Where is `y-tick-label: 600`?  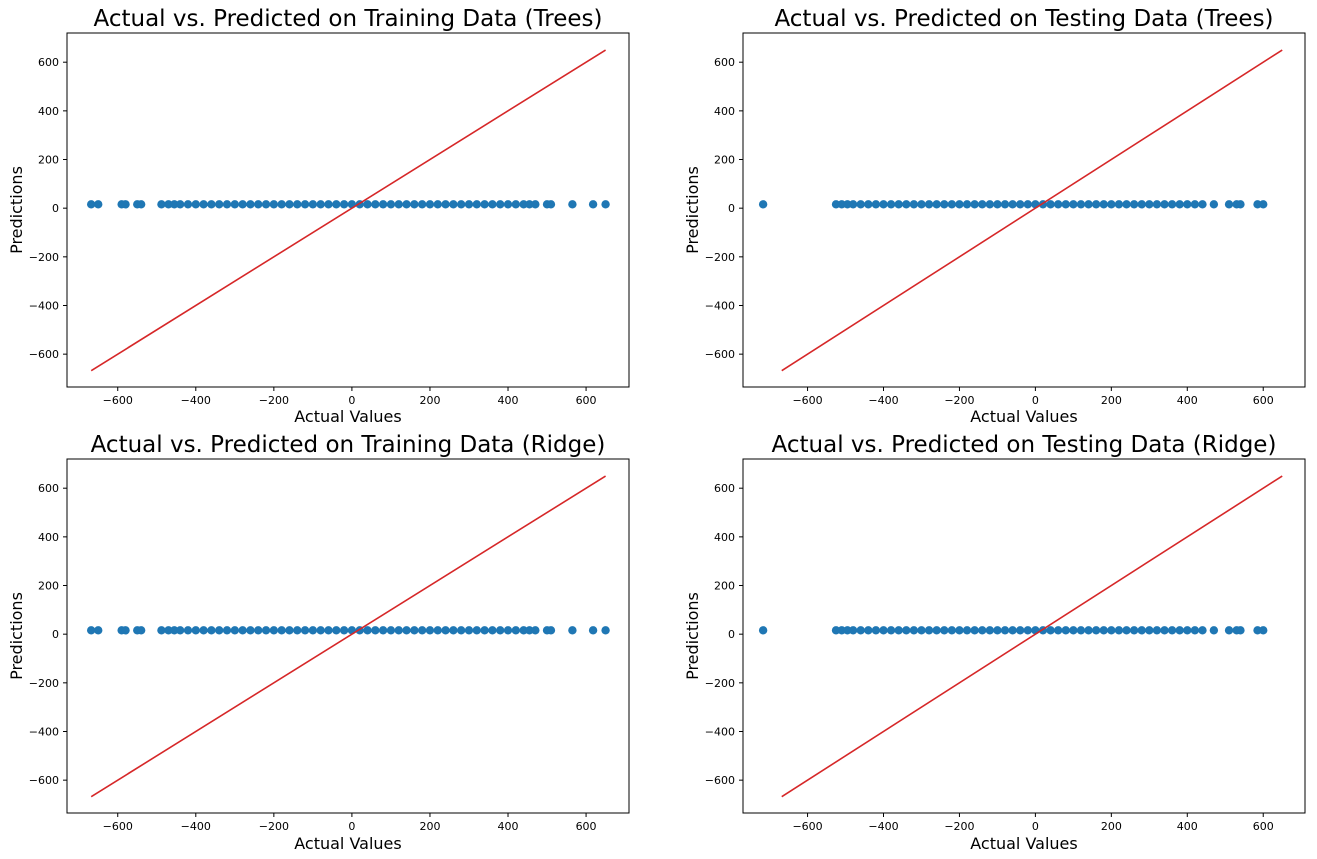
y-tick-label: 600 is located at coordinates (48, 62).